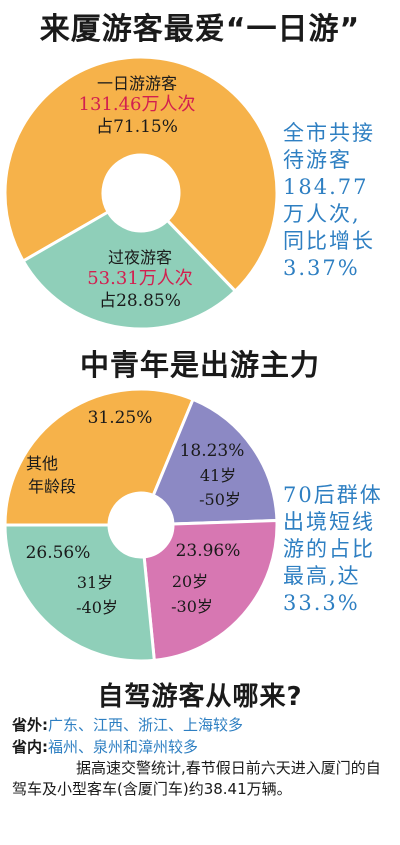 This screenshot has height=845, width=400. What do you see at coordinates (329, 522) in the screenshot?
I see `annotation-line: 出境短线` at bounding box center [329, 522].